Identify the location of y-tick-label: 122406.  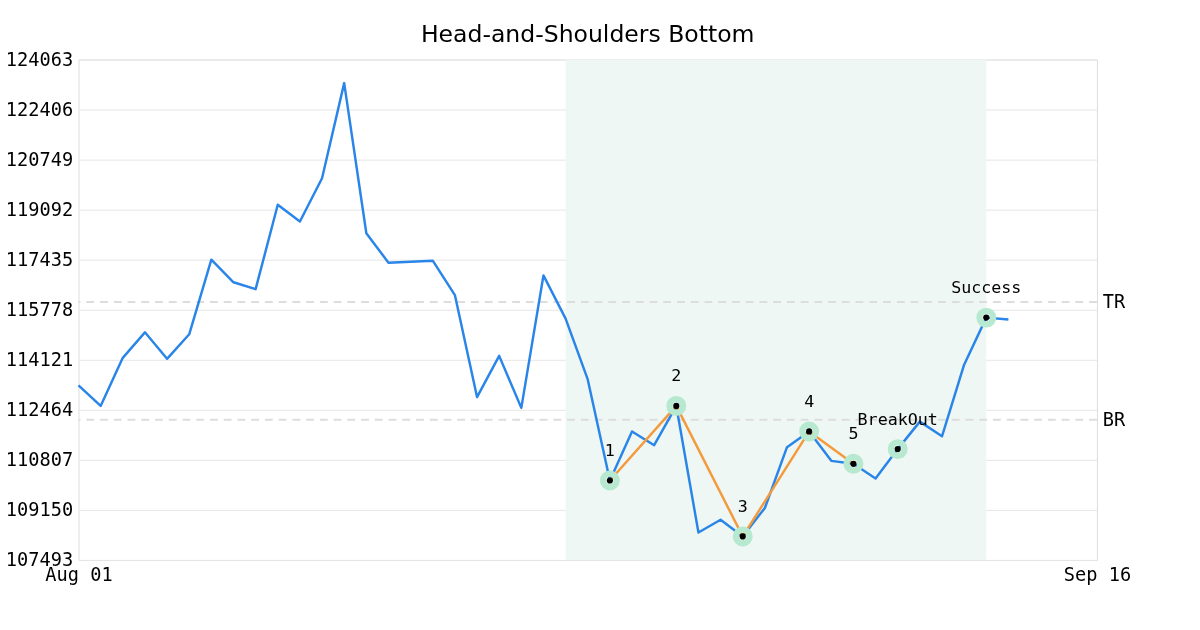
(39, 109).